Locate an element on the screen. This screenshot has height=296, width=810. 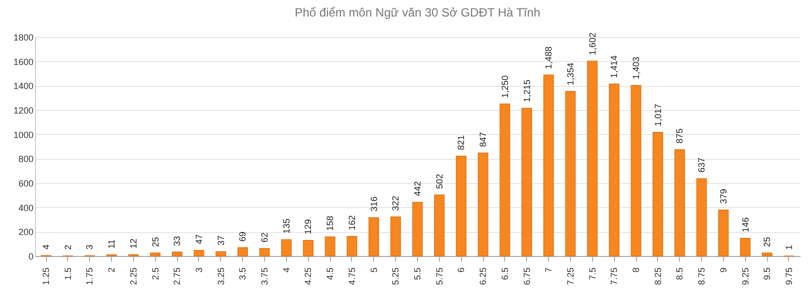
data-label: 316 is located at coordinates (373, 204).